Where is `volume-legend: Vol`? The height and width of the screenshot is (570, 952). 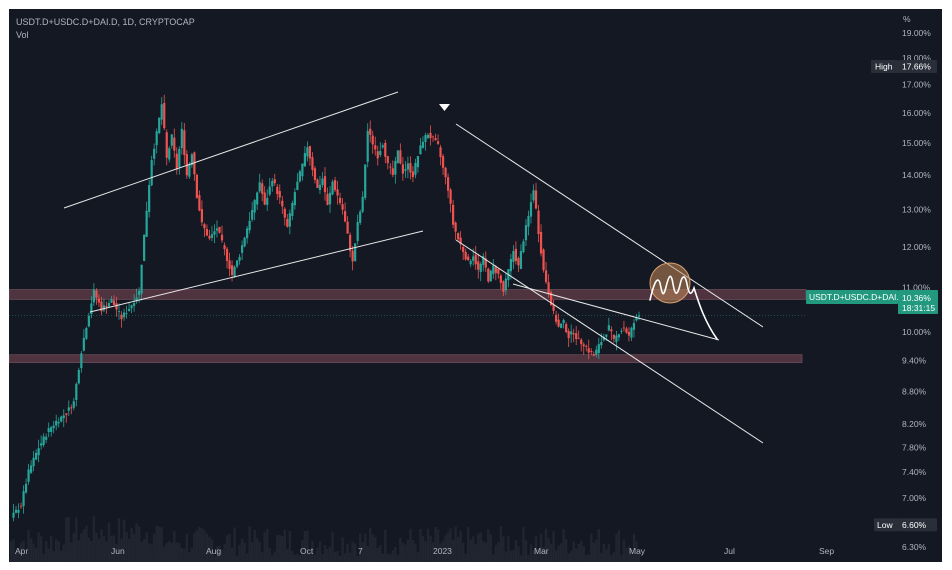
volume-legend: Vol is located at coordinates (22, 35).